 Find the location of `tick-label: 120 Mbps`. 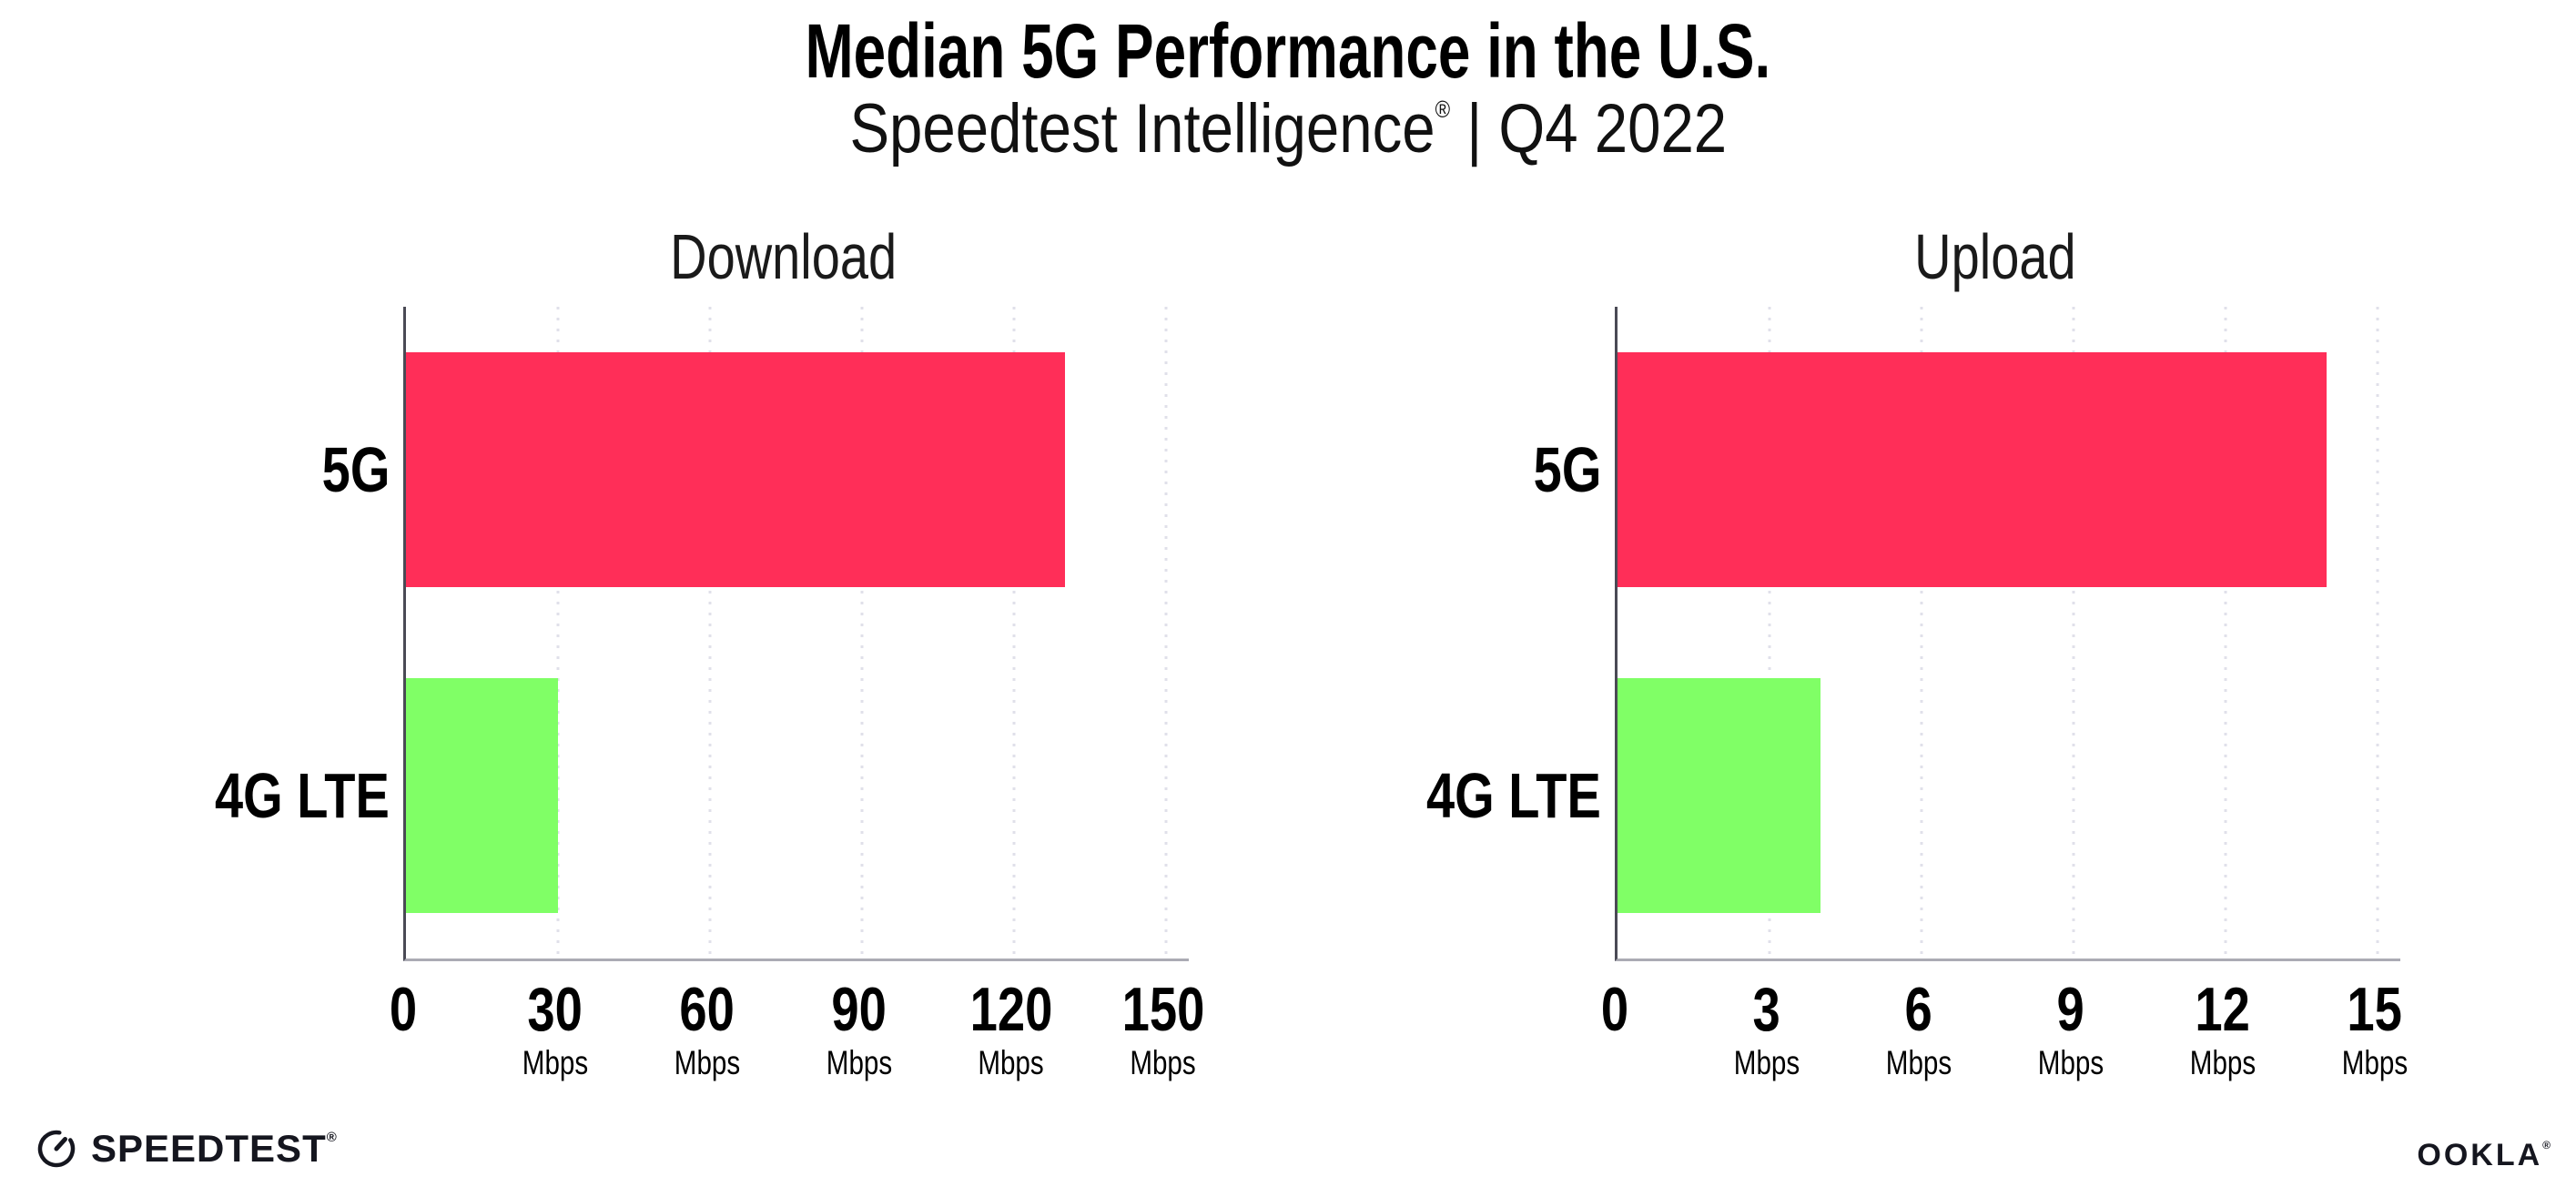

tick-label: 120 Mbps is located at coordinates (1010, 1028).